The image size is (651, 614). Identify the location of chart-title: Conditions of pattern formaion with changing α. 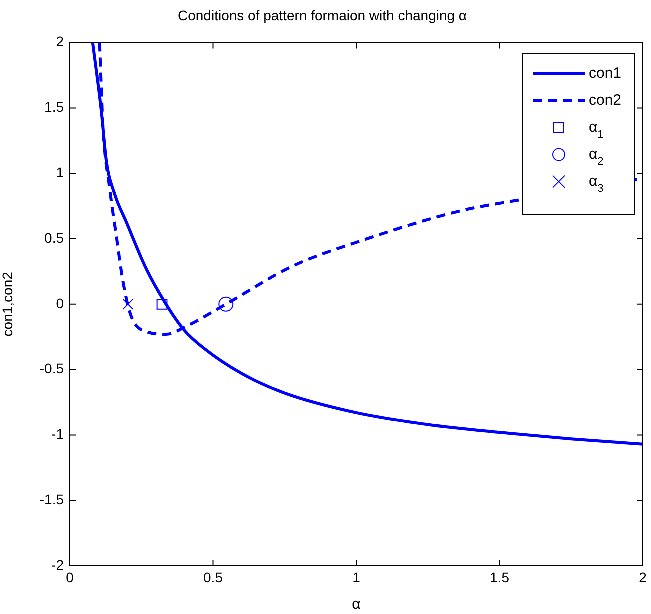
(323, 15).